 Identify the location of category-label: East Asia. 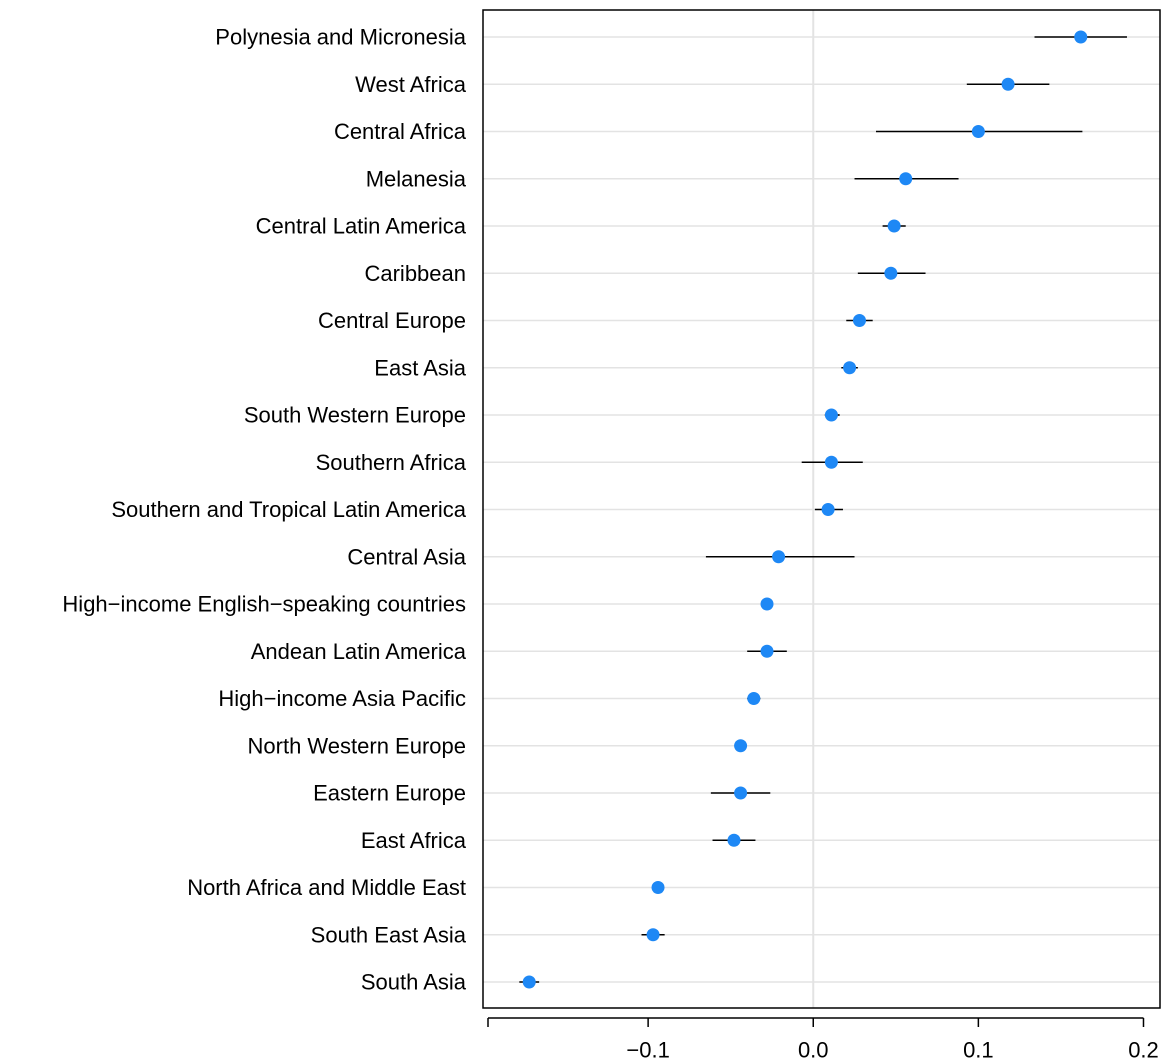
(420, 367).